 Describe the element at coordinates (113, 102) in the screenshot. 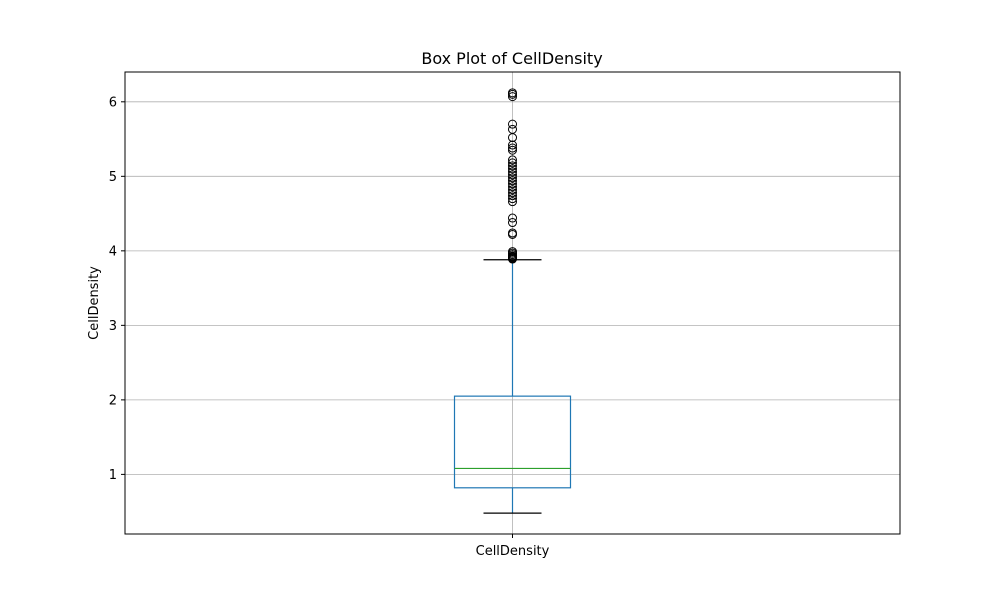

I see `y-tick-label: 6` at that location.